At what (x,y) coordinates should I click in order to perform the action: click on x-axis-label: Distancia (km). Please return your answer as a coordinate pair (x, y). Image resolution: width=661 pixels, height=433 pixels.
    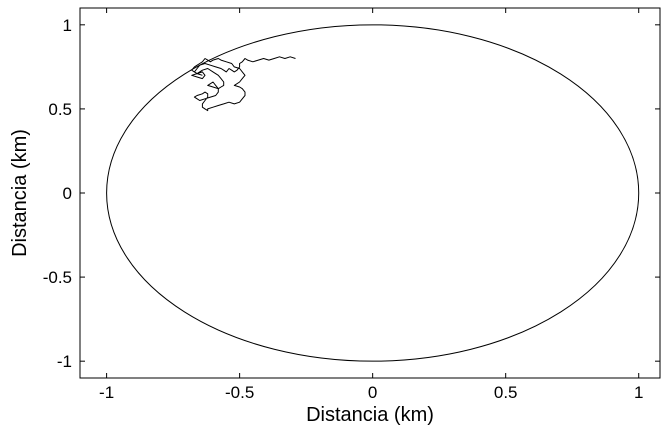
    Looking at the image, I should click on (370, 415).